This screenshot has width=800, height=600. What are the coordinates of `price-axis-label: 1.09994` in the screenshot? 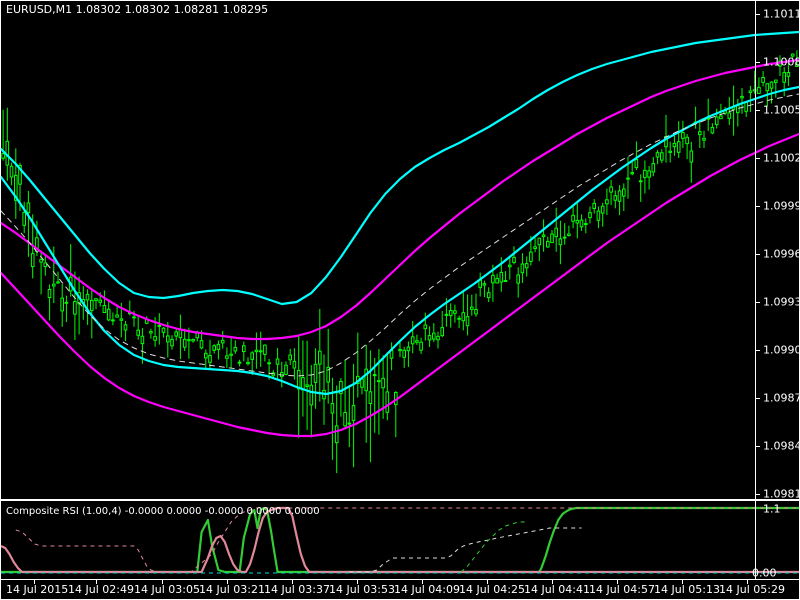 It's located at (781, 206).